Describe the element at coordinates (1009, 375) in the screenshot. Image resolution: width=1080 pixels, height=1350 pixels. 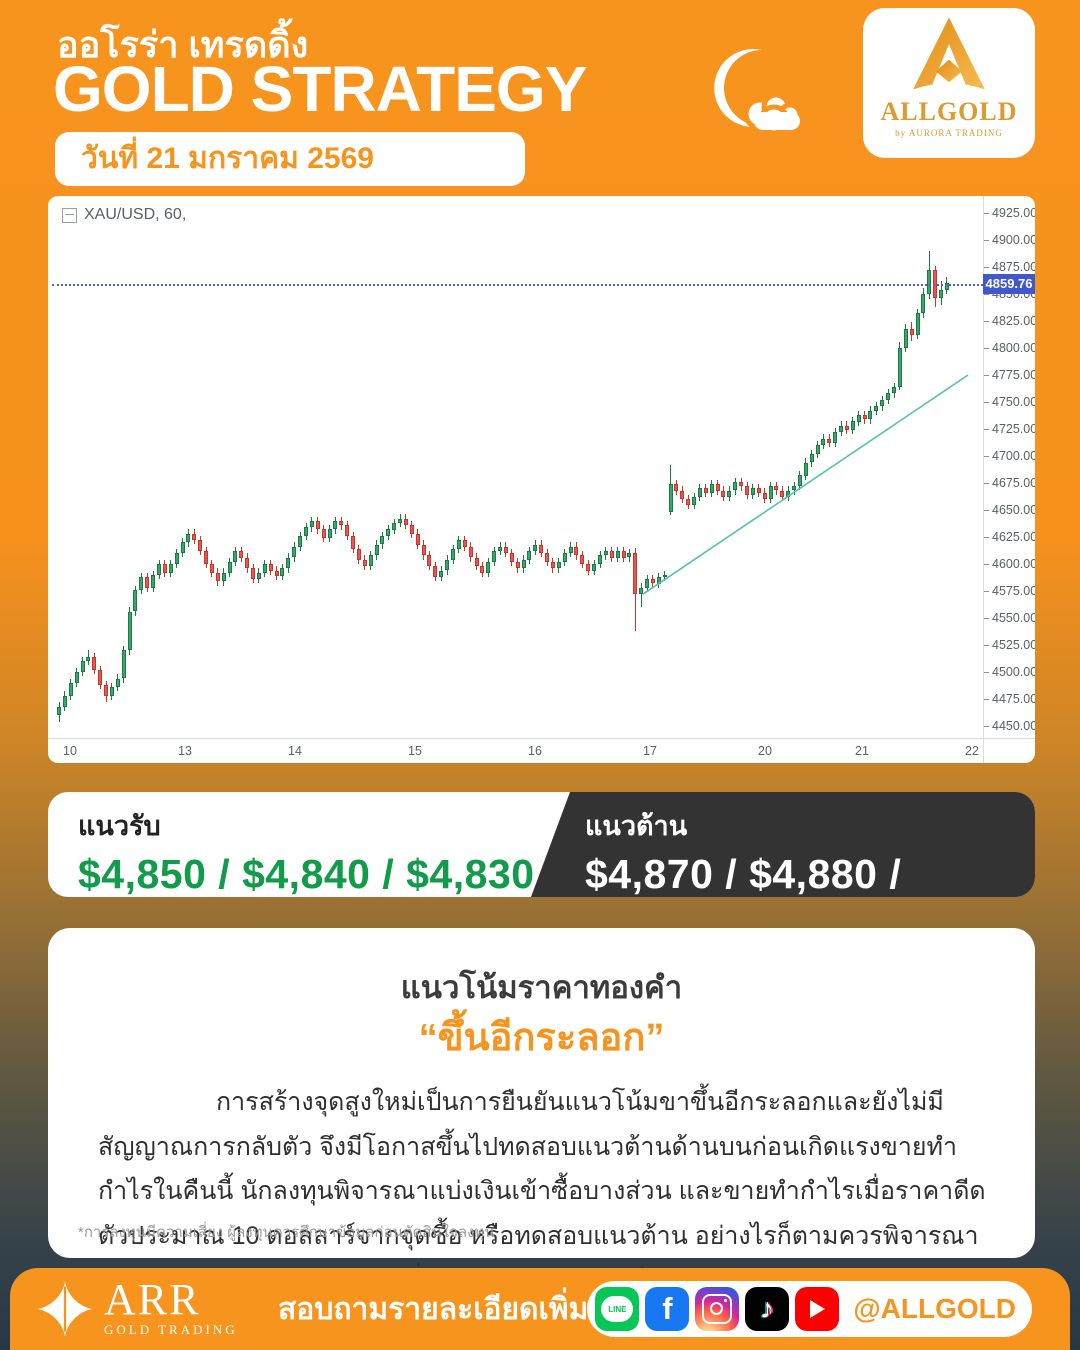
I see `price-tick: 4775.00` at that location.